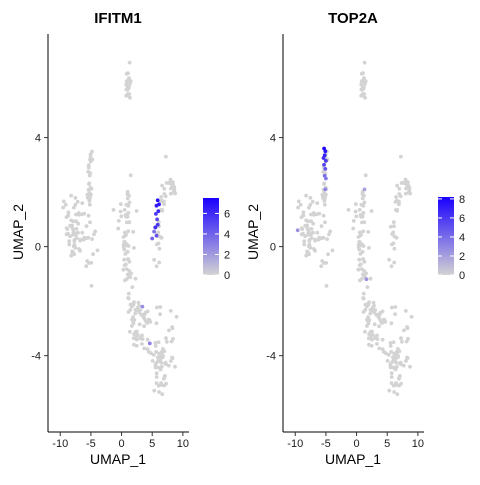 The image size is (480, 485). Describe the element at coordinates (462, 257) in the screenshot. I see `legend-tick-label: 2` at that location.